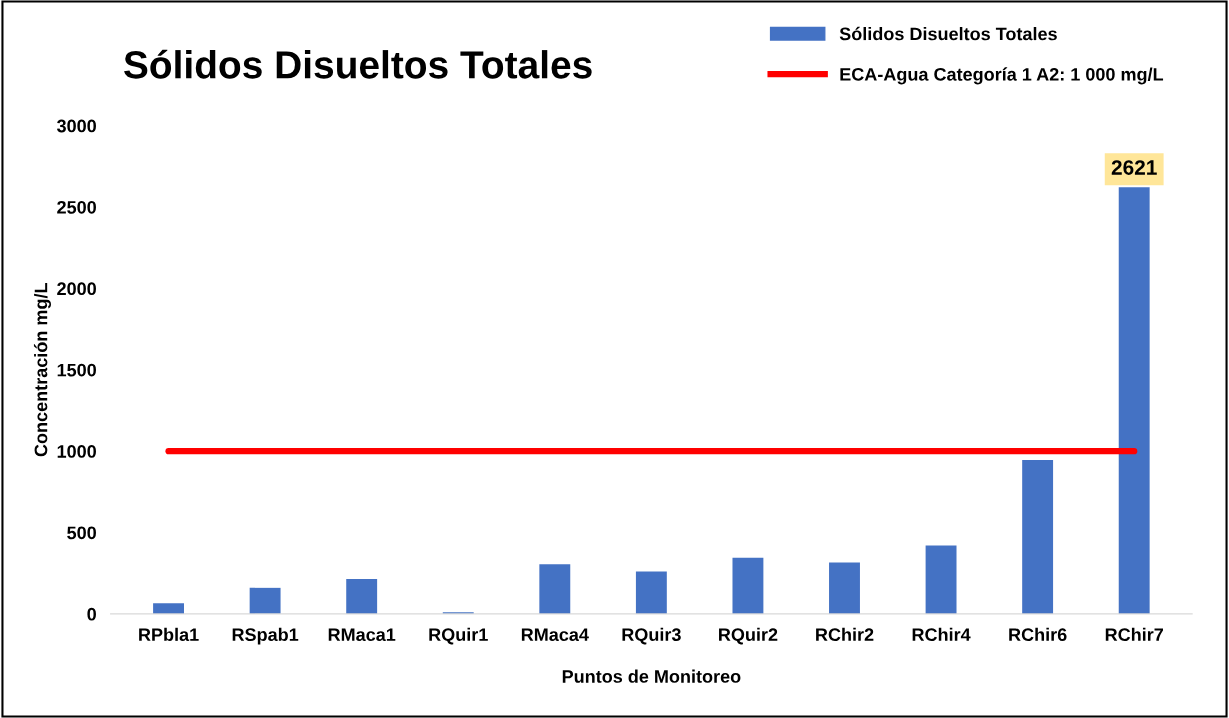  I want to click on data-label: 2621, so click(1134, 167).